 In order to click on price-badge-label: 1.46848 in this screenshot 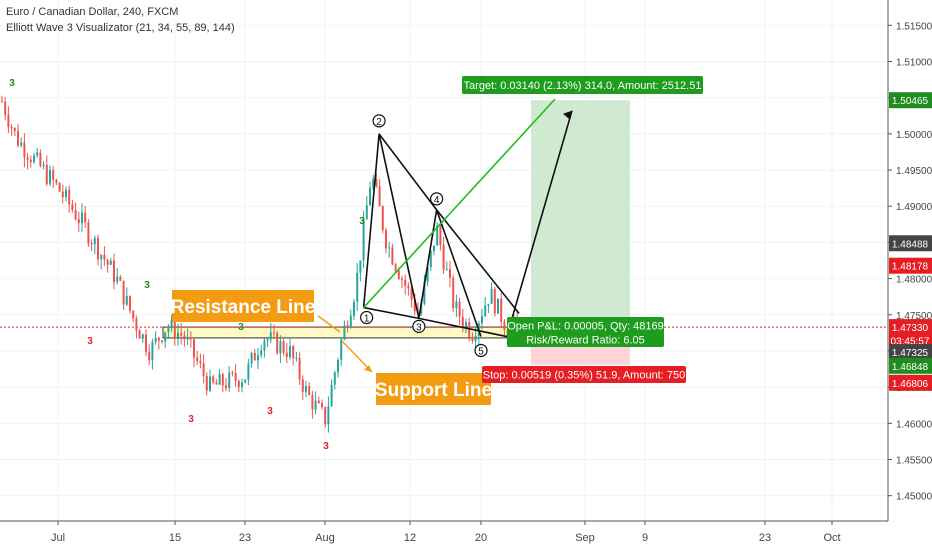, I will do `click(910, 367)`.